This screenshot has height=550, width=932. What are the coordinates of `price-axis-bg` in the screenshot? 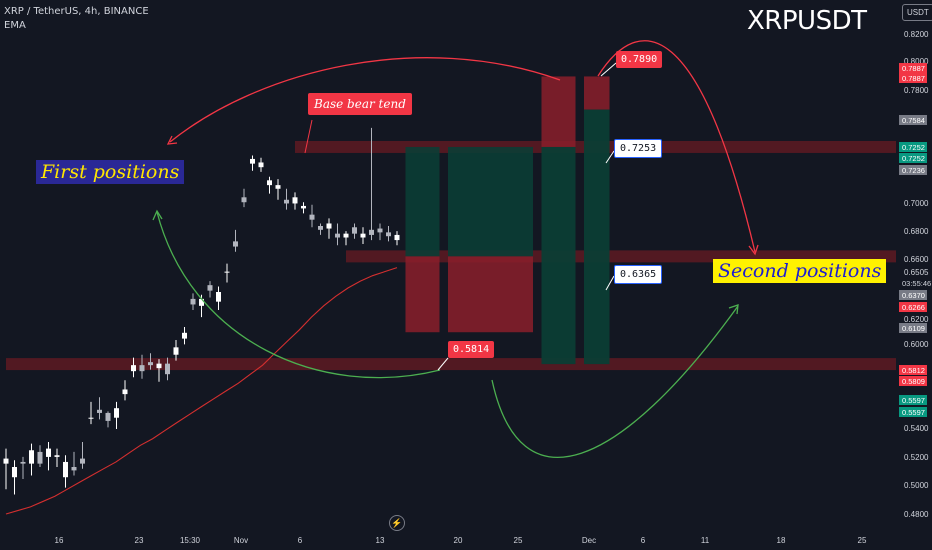 It's located at (914, 275).